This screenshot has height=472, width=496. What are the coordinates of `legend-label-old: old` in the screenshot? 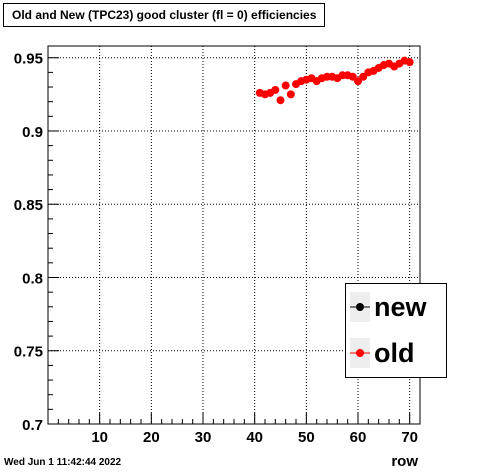 It's located at (394, 353).